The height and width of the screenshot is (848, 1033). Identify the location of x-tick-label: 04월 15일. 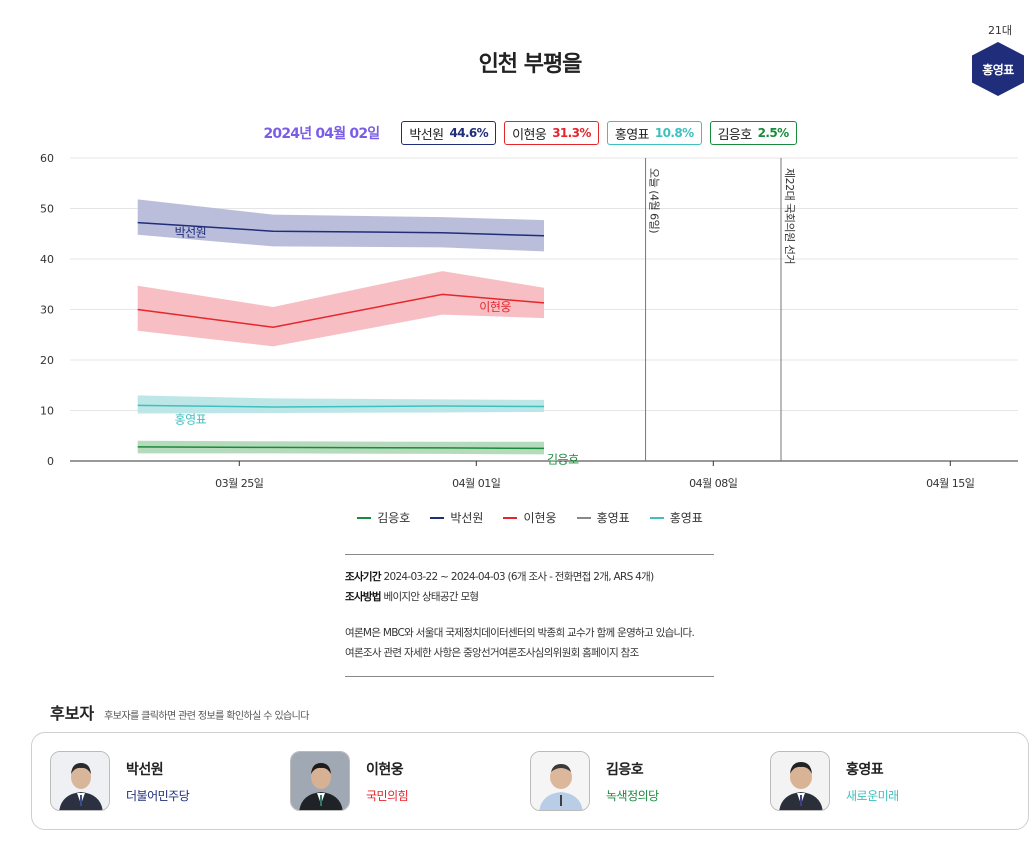
(950, 483).